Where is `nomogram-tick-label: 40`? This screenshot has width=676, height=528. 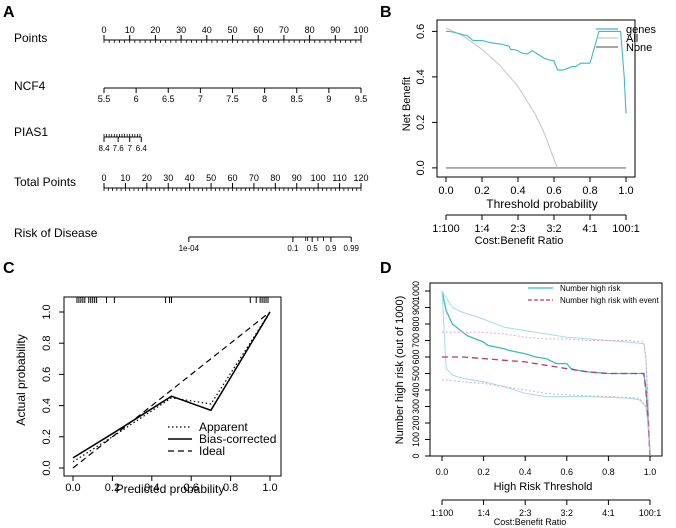
nomogram-tick-label: 40 is located at coordinates (207, 30).